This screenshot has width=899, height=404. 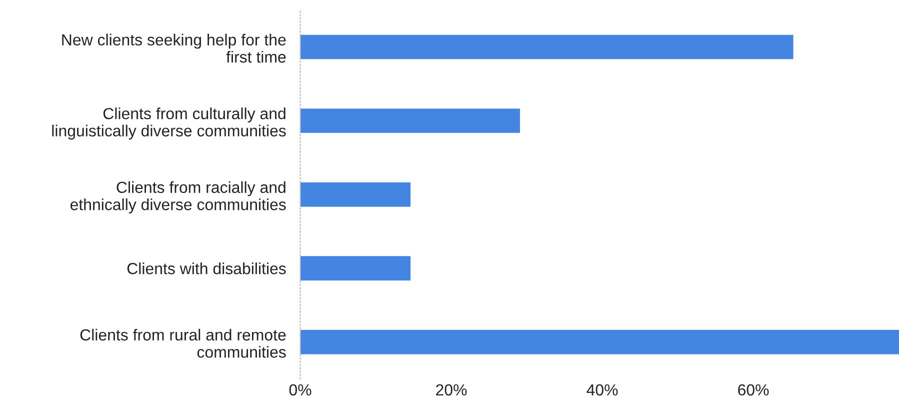 What do you see at coordinates (178, 197) in the screenshot?
I see `y-tick-label: Clients from racially and ethnically diverse communities` at bounding box center [178, 197].